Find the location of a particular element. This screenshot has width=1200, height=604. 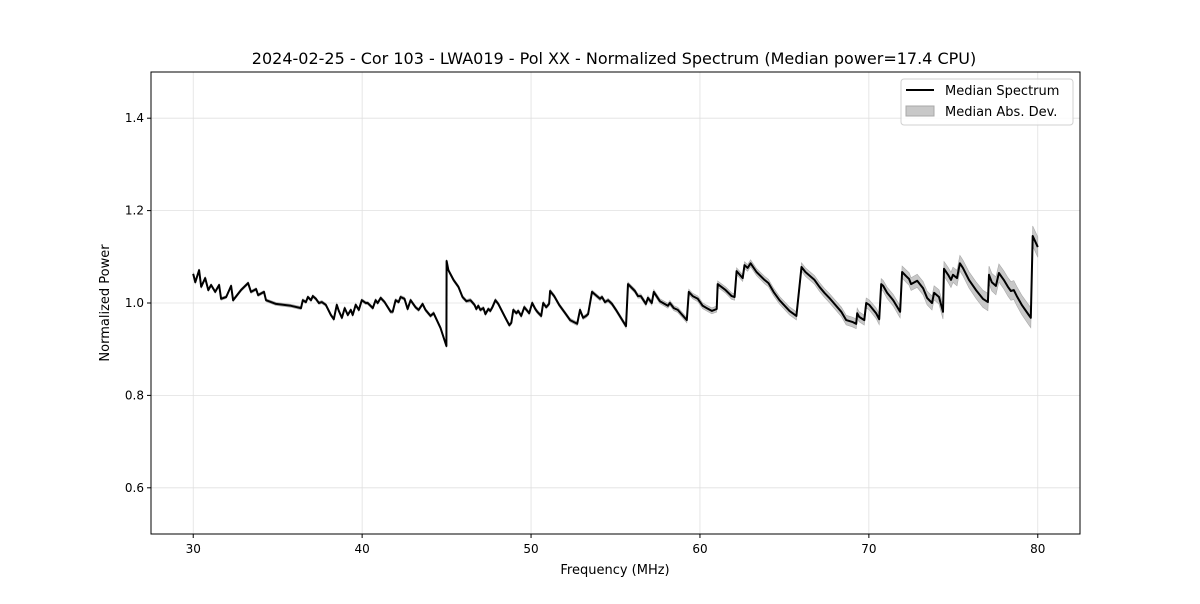

y-tick-label: 1.2 is located at coordinates (134, 211).